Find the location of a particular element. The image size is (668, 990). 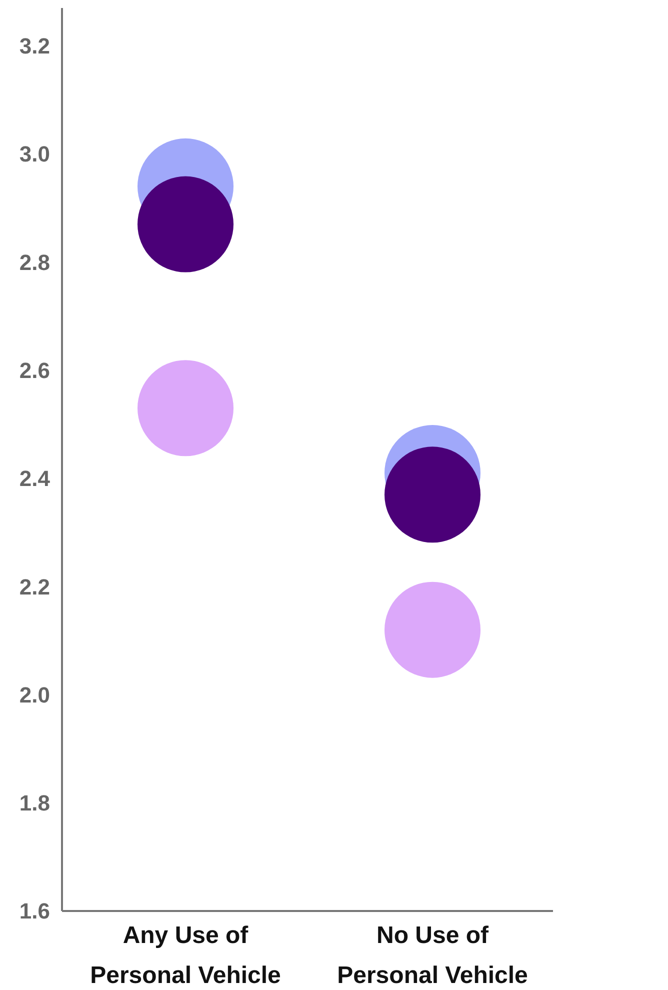

y-tick-label: 3.2 is located at coordinates (34, 46).